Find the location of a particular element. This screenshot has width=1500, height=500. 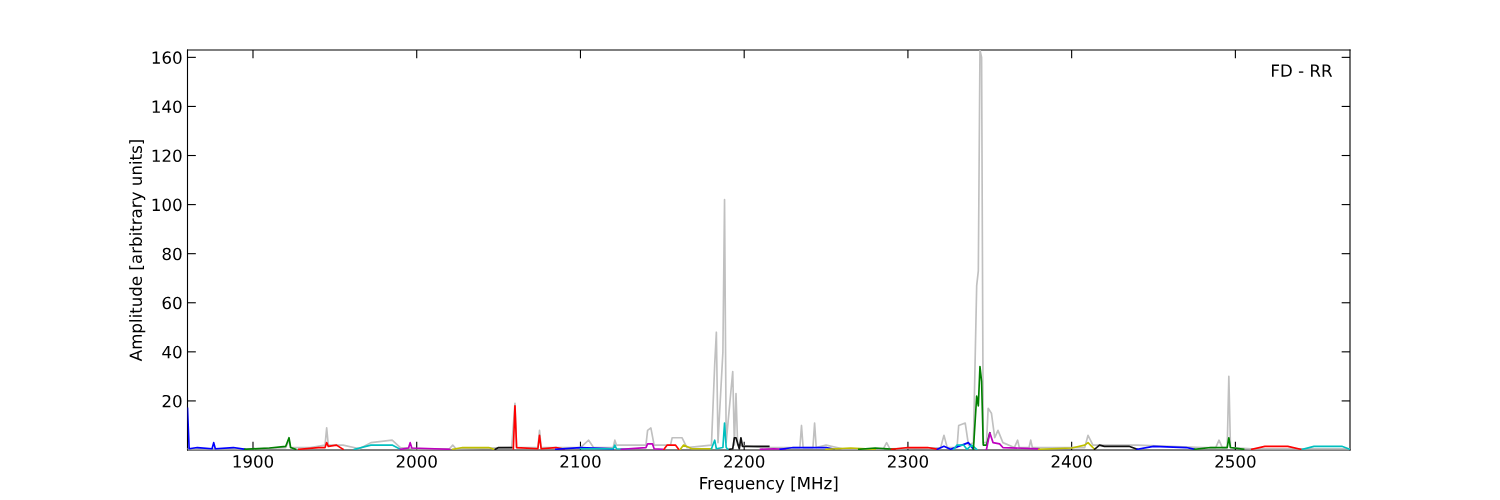

annotation: FD - RR is located at coordinates (1302, 70).